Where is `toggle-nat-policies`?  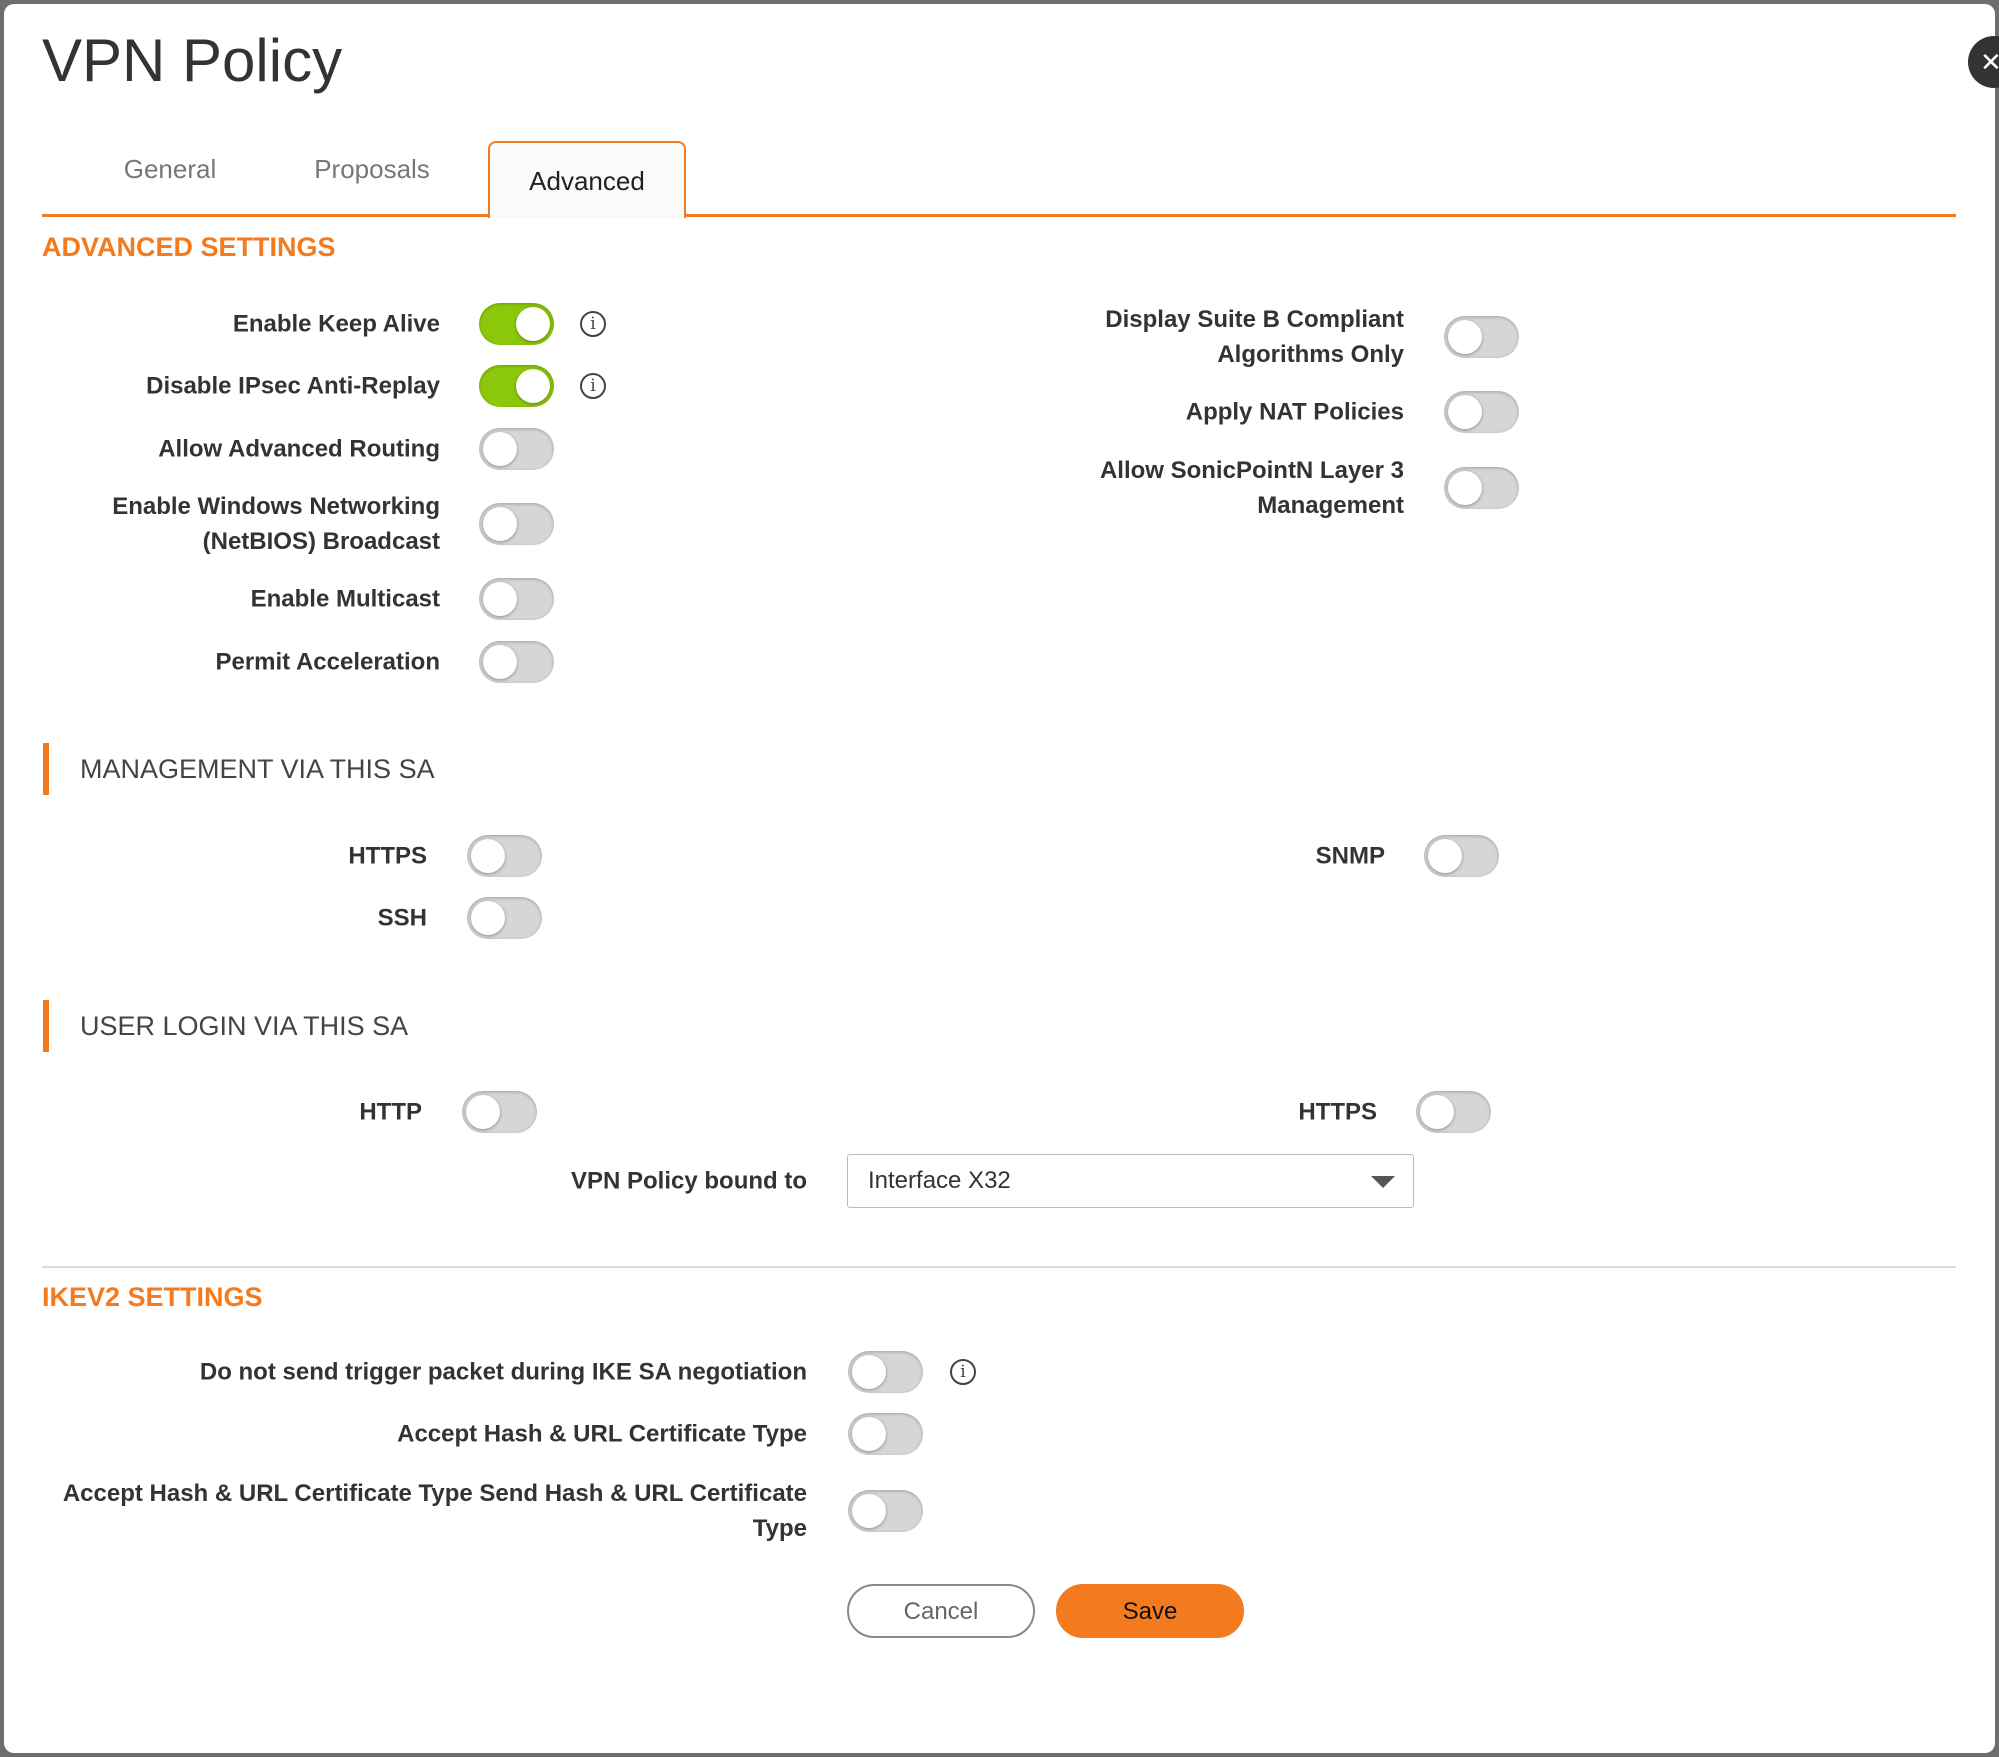 toggle-nat-policies is located at coordinates (1481, 412).